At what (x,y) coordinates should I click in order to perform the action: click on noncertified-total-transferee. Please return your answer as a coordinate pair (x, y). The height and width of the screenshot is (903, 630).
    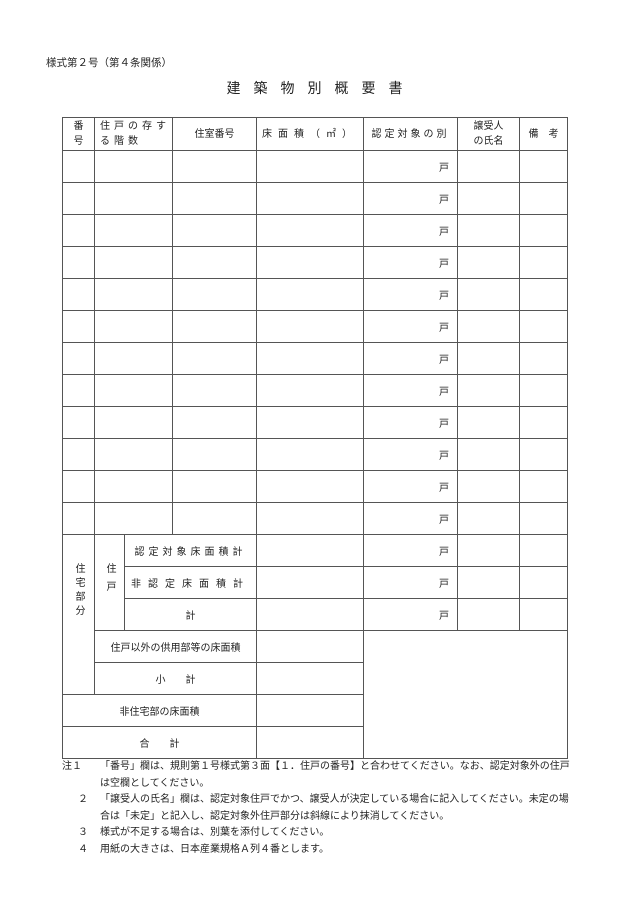
    Looking at the image, I should click on (488, 582).